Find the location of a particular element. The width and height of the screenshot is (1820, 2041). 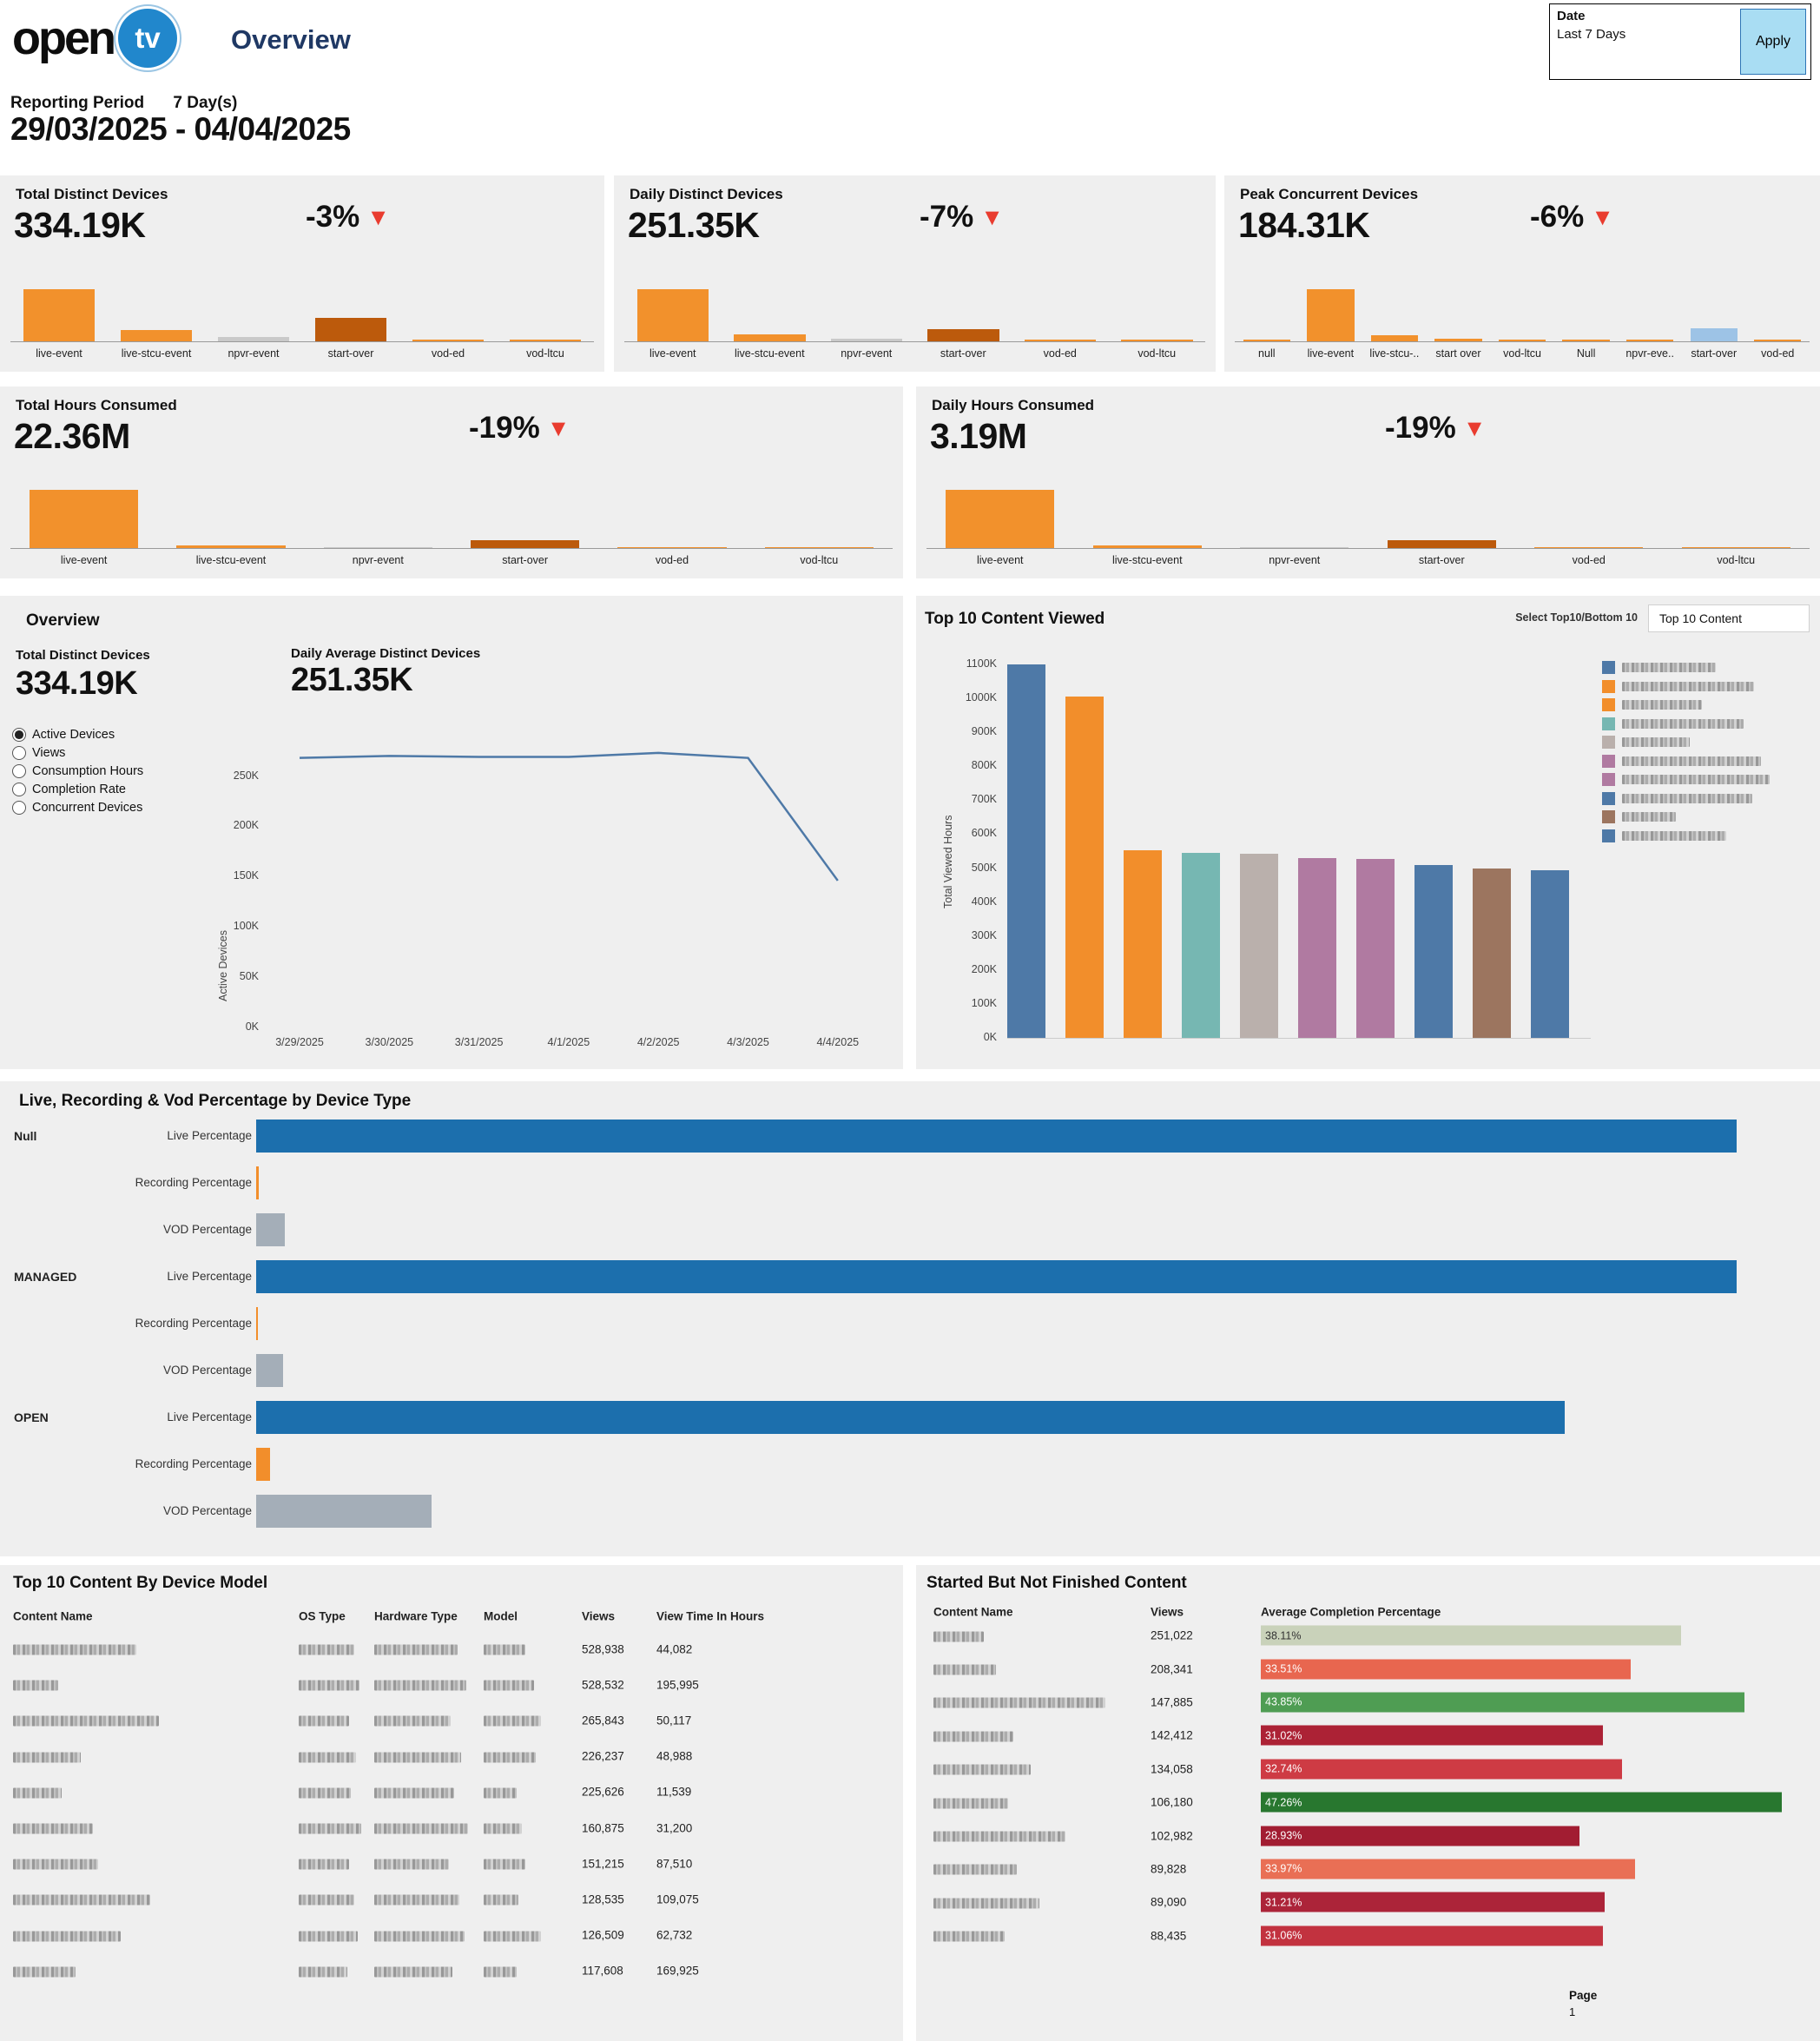

total-devices-value: 334.19K is located at coordinates (77, 684).